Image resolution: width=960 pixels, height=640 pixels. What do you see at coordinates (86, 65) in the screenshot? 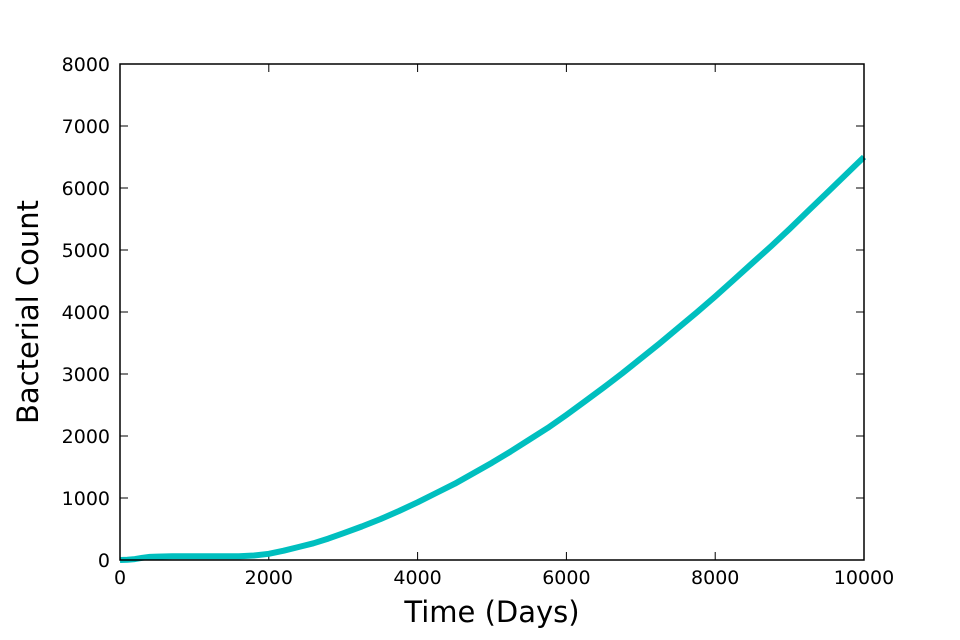
I see `y-tick-label: 8000` at bounding box center [86, 65].